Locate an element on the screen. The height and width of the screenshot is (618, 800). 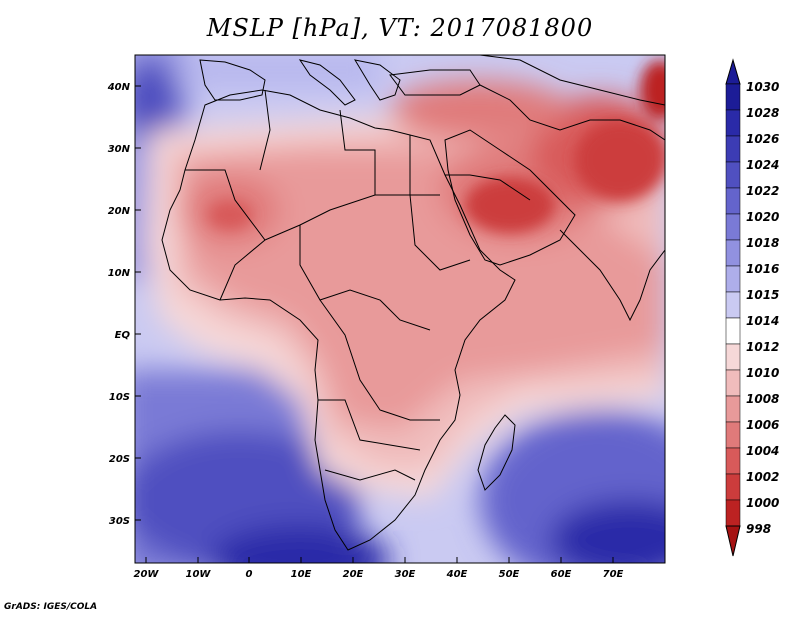
colorbar-label: 1012 is located at coordinates (762, 347).